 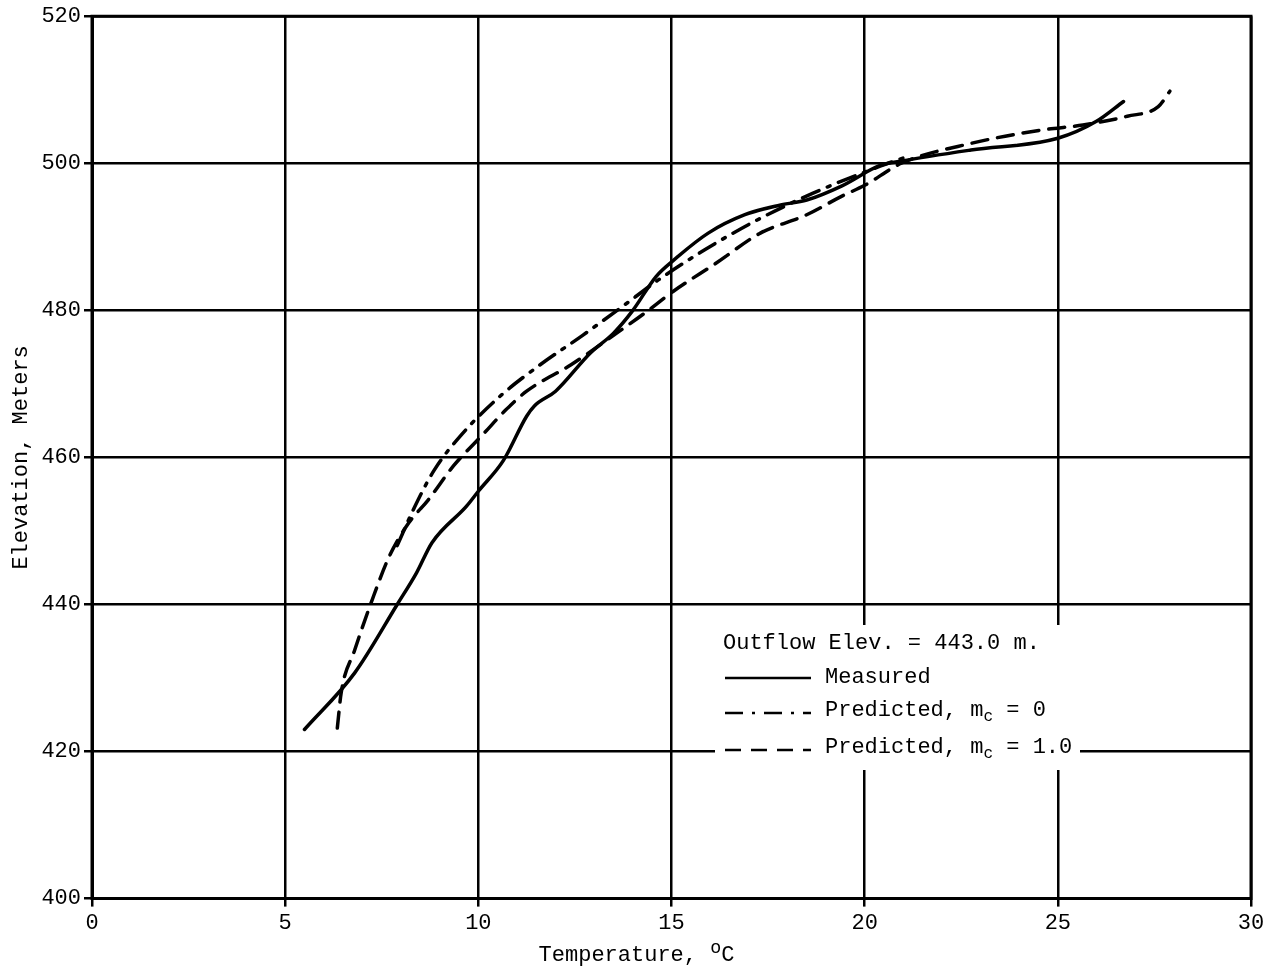 I want to click on x-tick-label: 0, so click(x=92, y=923).